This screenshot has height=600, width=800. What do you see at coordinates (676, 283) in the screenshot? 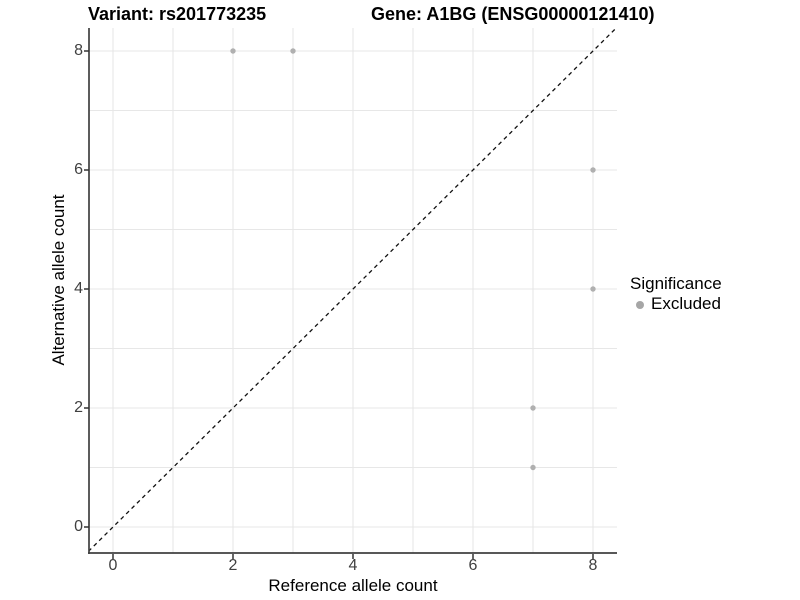
I see `legend-title: Significance` at bounding box center [676, 283].